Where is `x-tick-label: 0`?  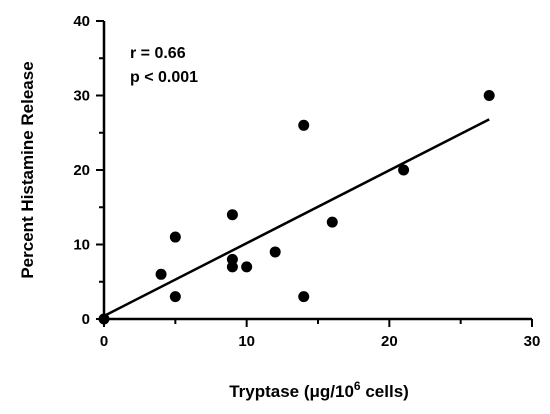 x-tick-label: 0 is located at coordinates (104, 341).